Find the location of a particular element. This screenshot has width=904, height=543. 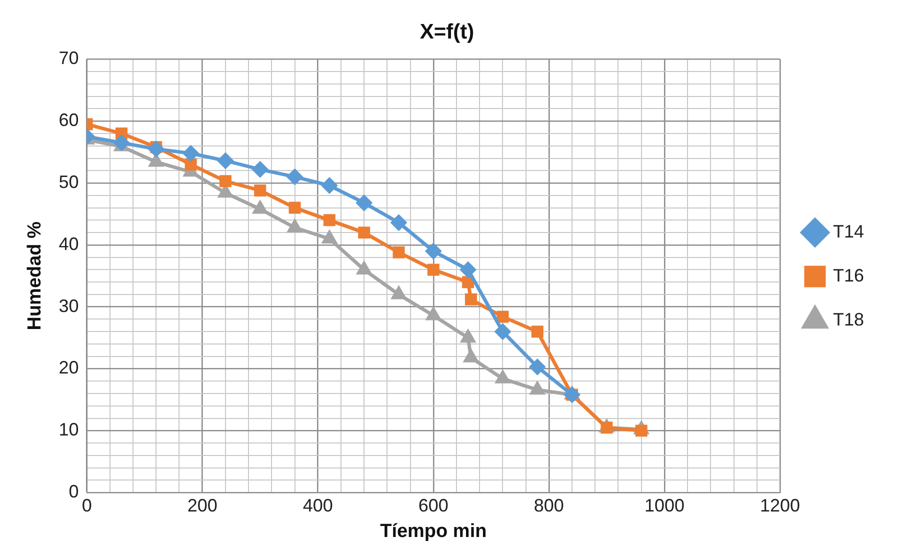

y-tick-label: 40 is located at coordinates (68, 244).